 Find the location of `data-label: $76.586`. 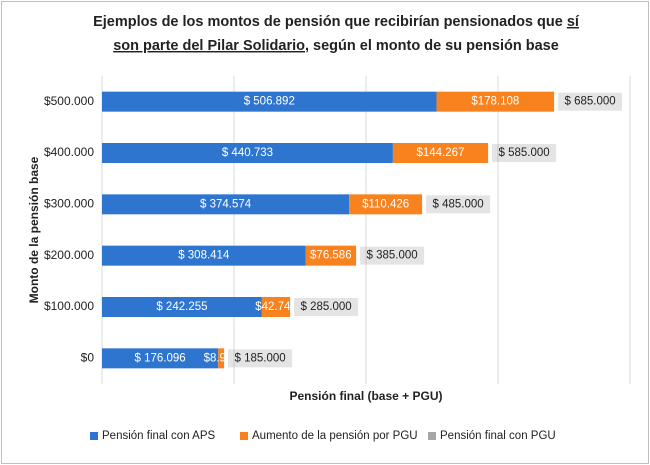

data-label: $76.586 is located at coordinates (331, 256).